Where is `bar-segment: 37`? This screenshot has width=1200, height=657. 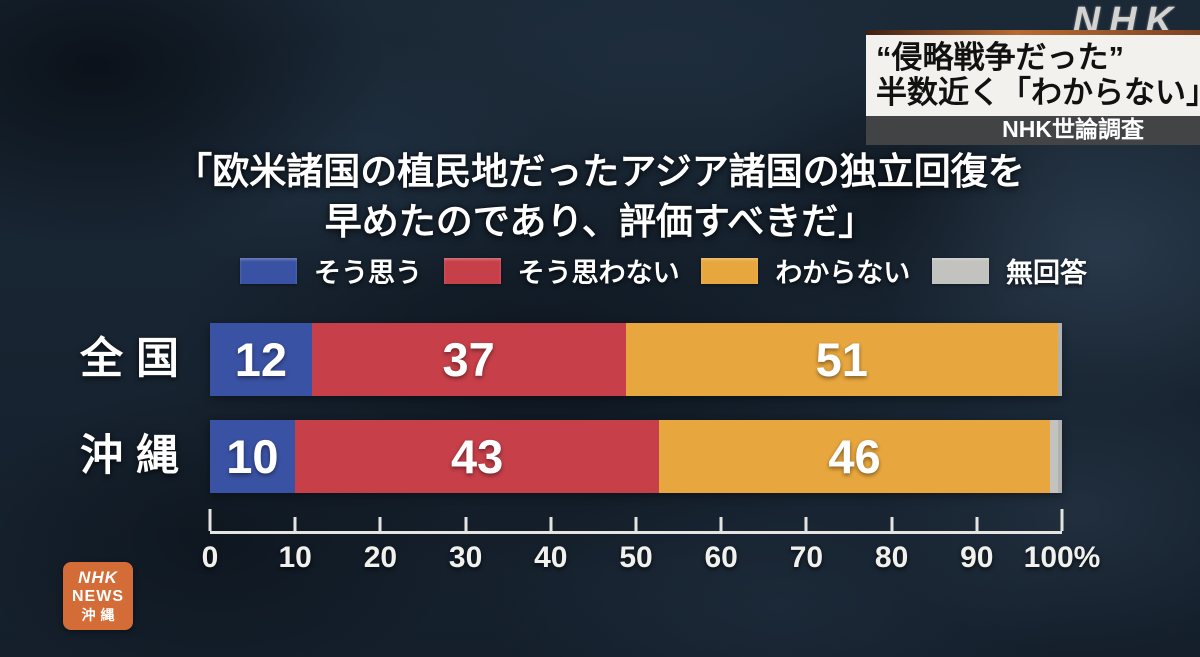 bar-segment: 37 is located at coordinates (468, 359).